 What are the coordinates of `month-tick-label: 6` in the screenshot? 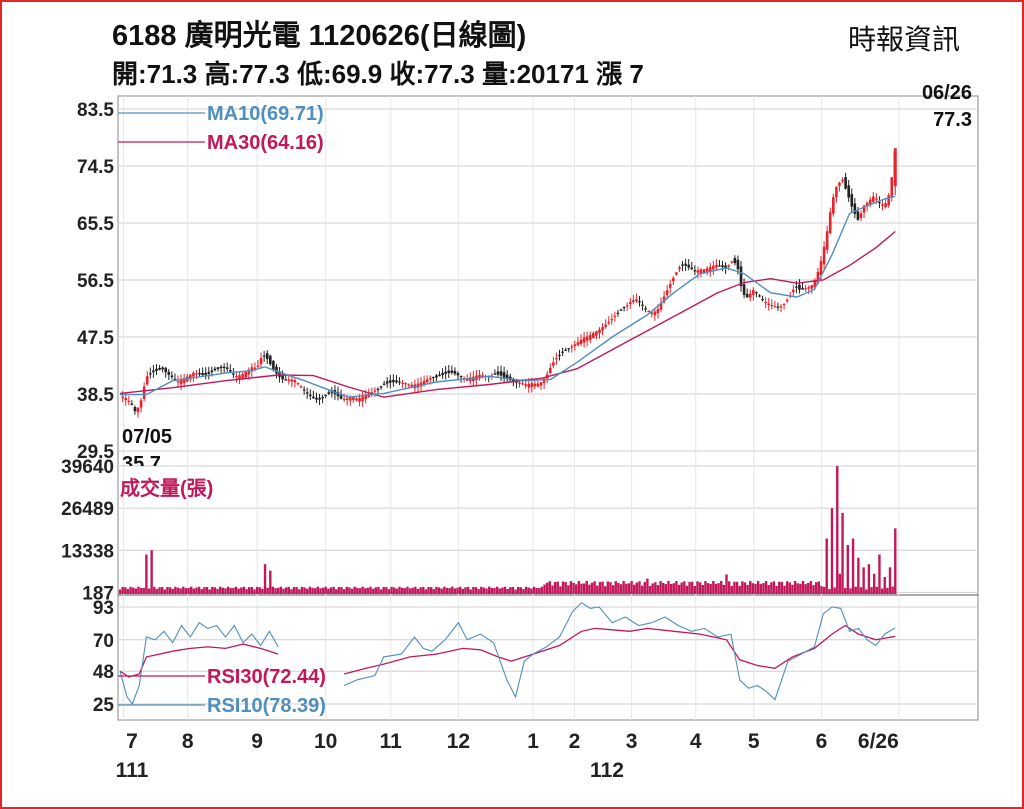 It's located at (822, 741).